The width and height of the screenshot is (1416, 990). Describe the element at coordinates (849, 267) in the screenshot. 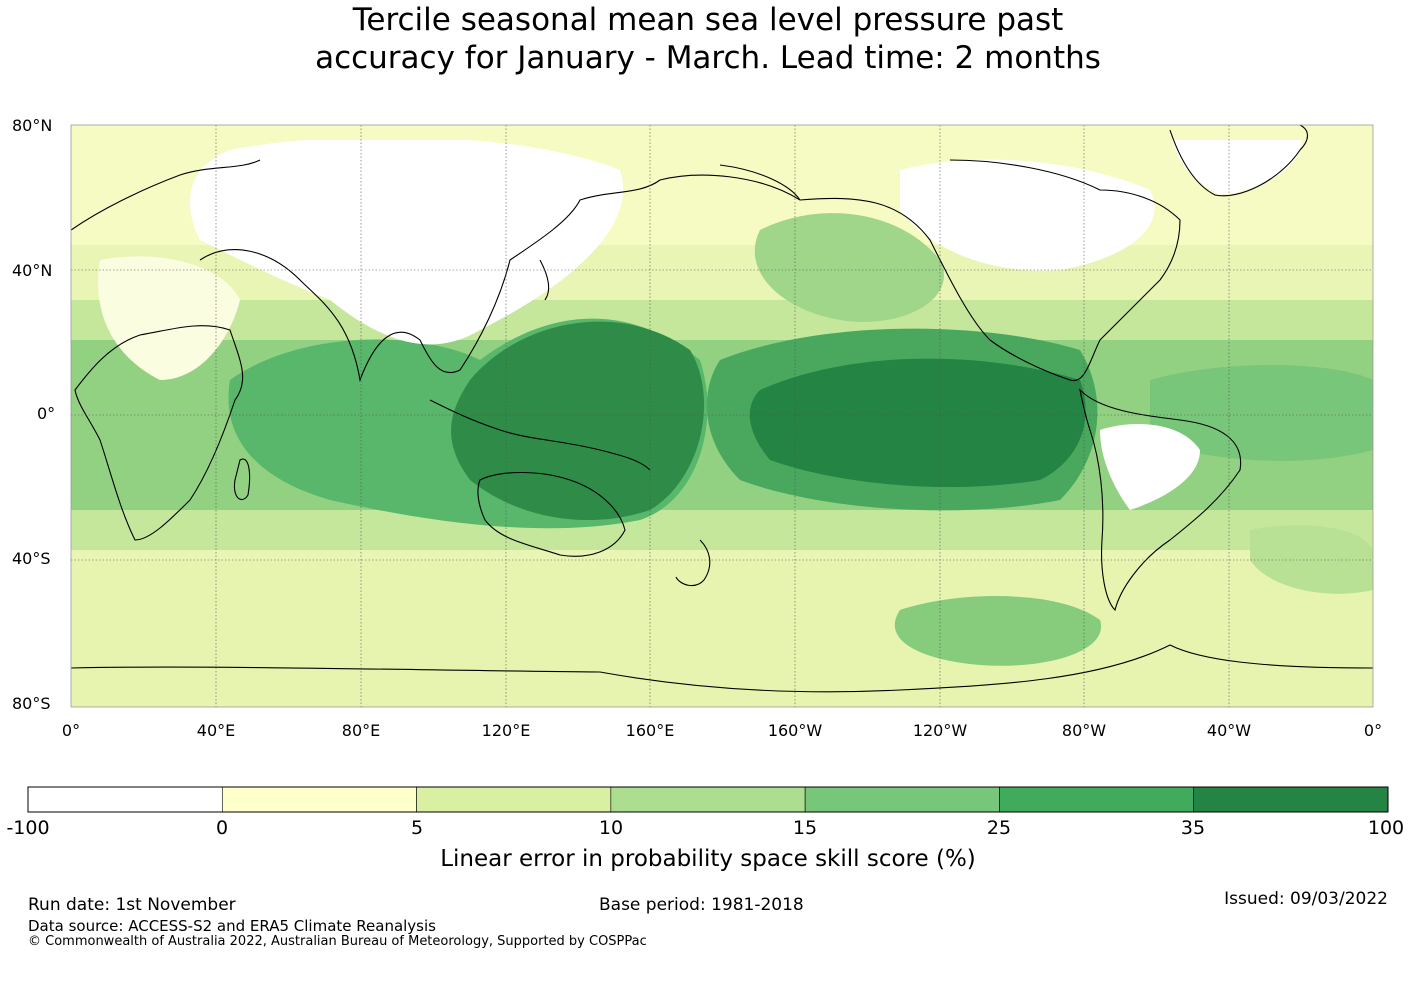

I see `skill-region-north-pacific` at that location.